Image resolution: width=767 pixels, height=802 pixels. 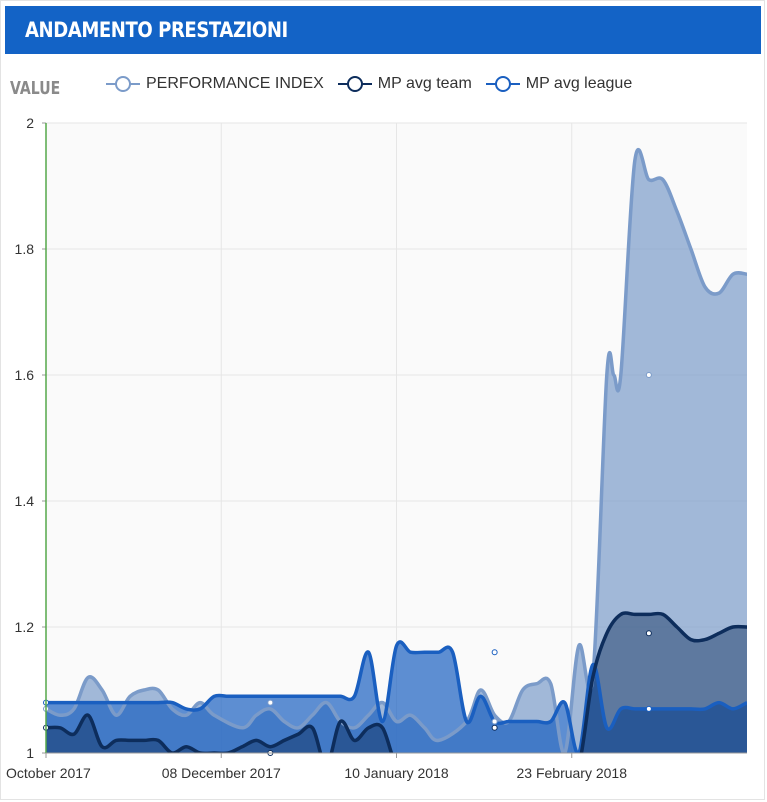 I want to click on y-tick-label: 1.2, so click(x=25, y=627).